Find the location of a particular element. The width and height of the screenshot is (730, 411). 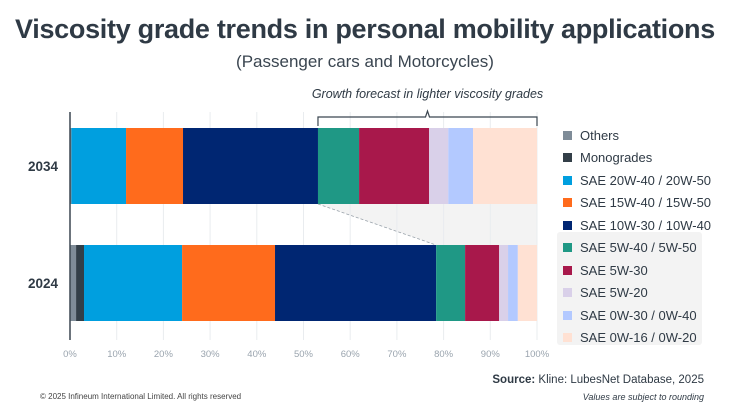

legend-item: SAE 0W-16 / 0W-20 is located at coordinates (638, 338).